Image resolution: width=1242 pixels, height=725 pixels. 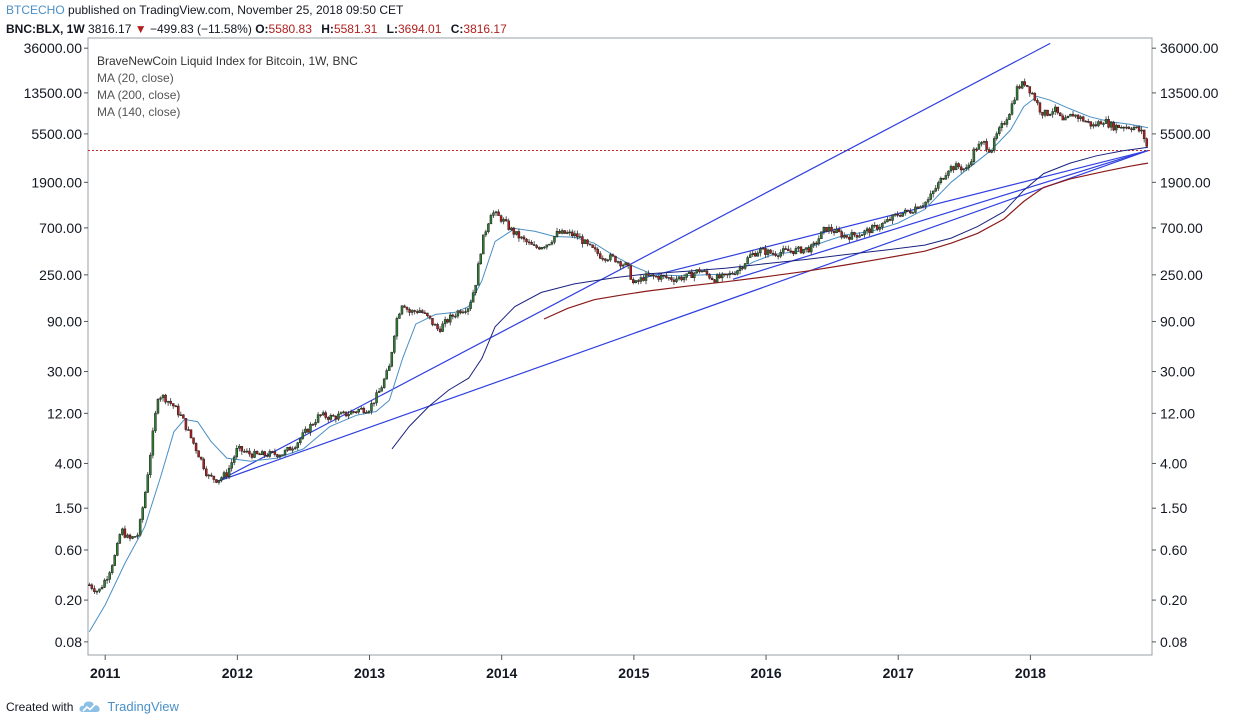 I want to click on legend-ma200: MA (200, close), so click(x=139, y=95).